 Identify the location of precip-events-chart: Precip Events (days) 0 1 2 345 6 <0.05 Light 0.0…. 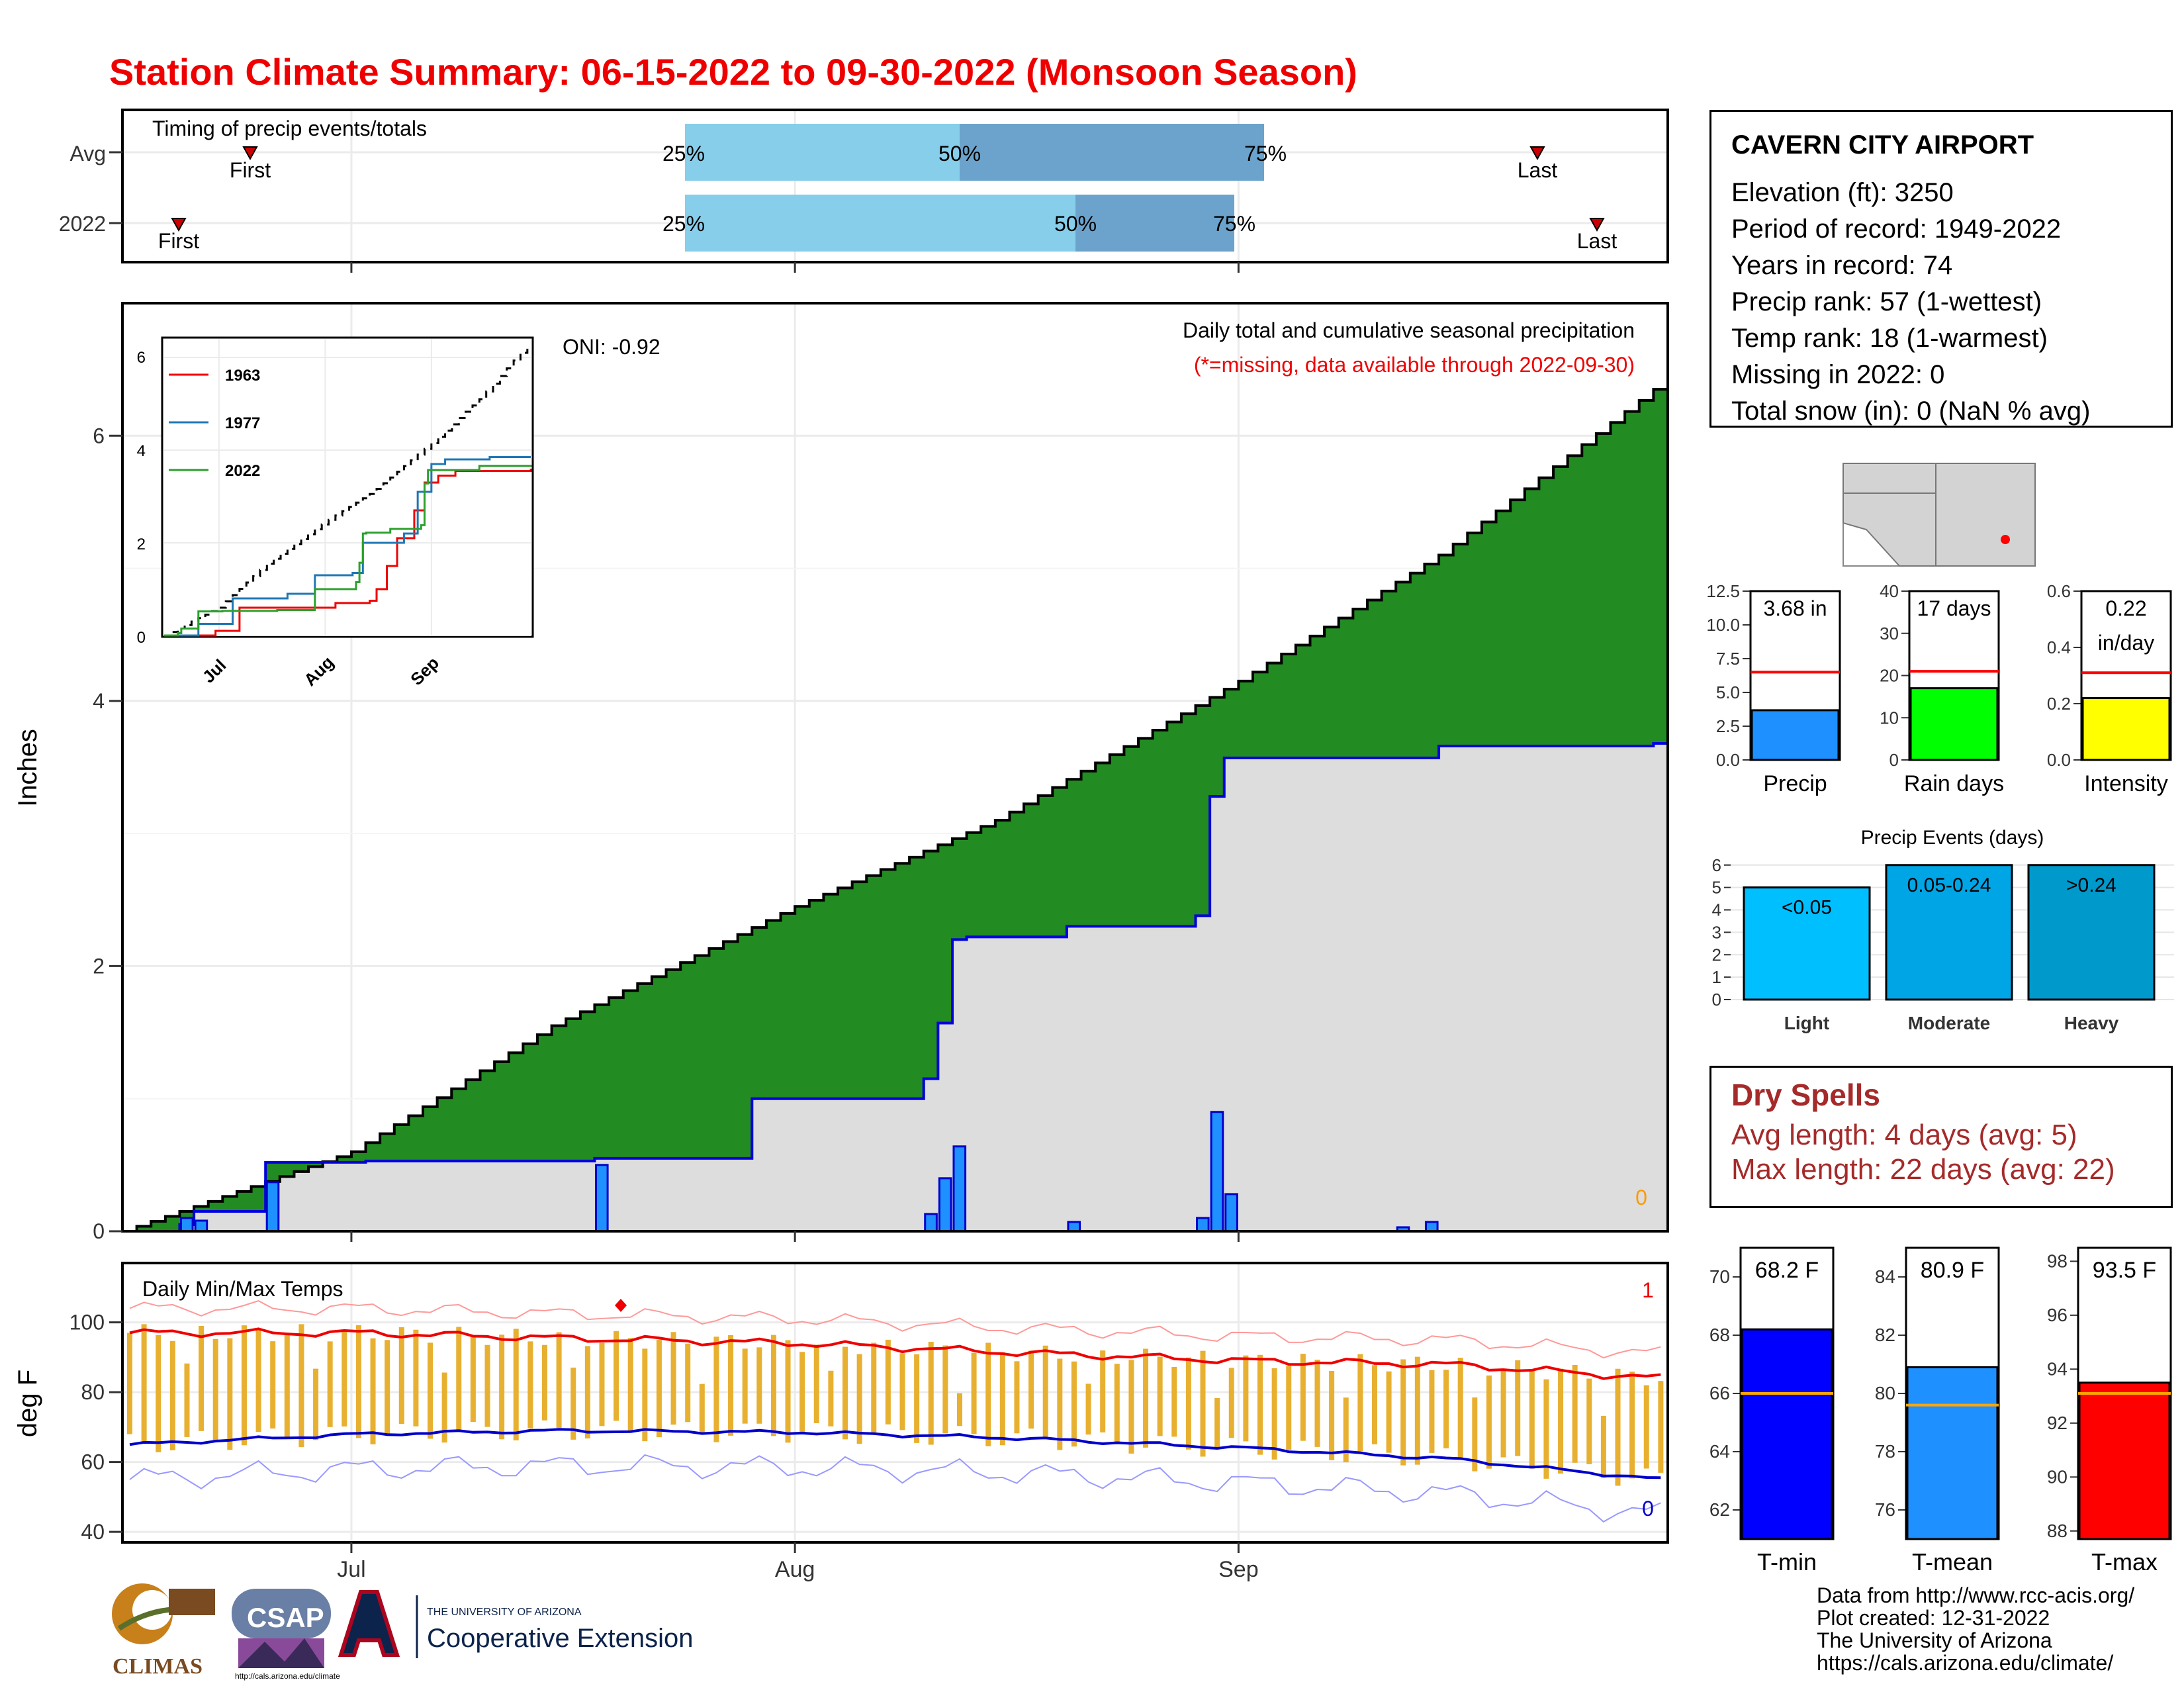
(1943, 930).